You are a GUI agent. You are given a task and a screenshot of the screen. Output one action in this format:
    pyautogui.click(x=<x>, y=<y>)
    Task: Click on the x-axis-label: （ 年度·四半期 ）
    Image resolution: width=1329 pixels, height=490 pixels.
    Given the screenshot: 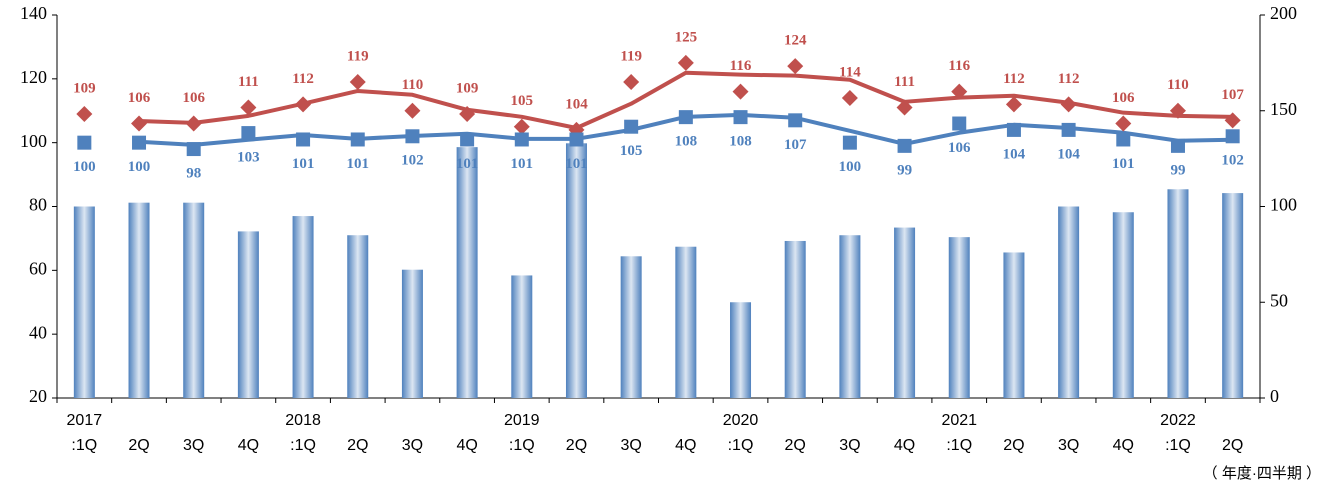 What is the action you would take?
    pyautogui.click(x=1261, y=473)
    